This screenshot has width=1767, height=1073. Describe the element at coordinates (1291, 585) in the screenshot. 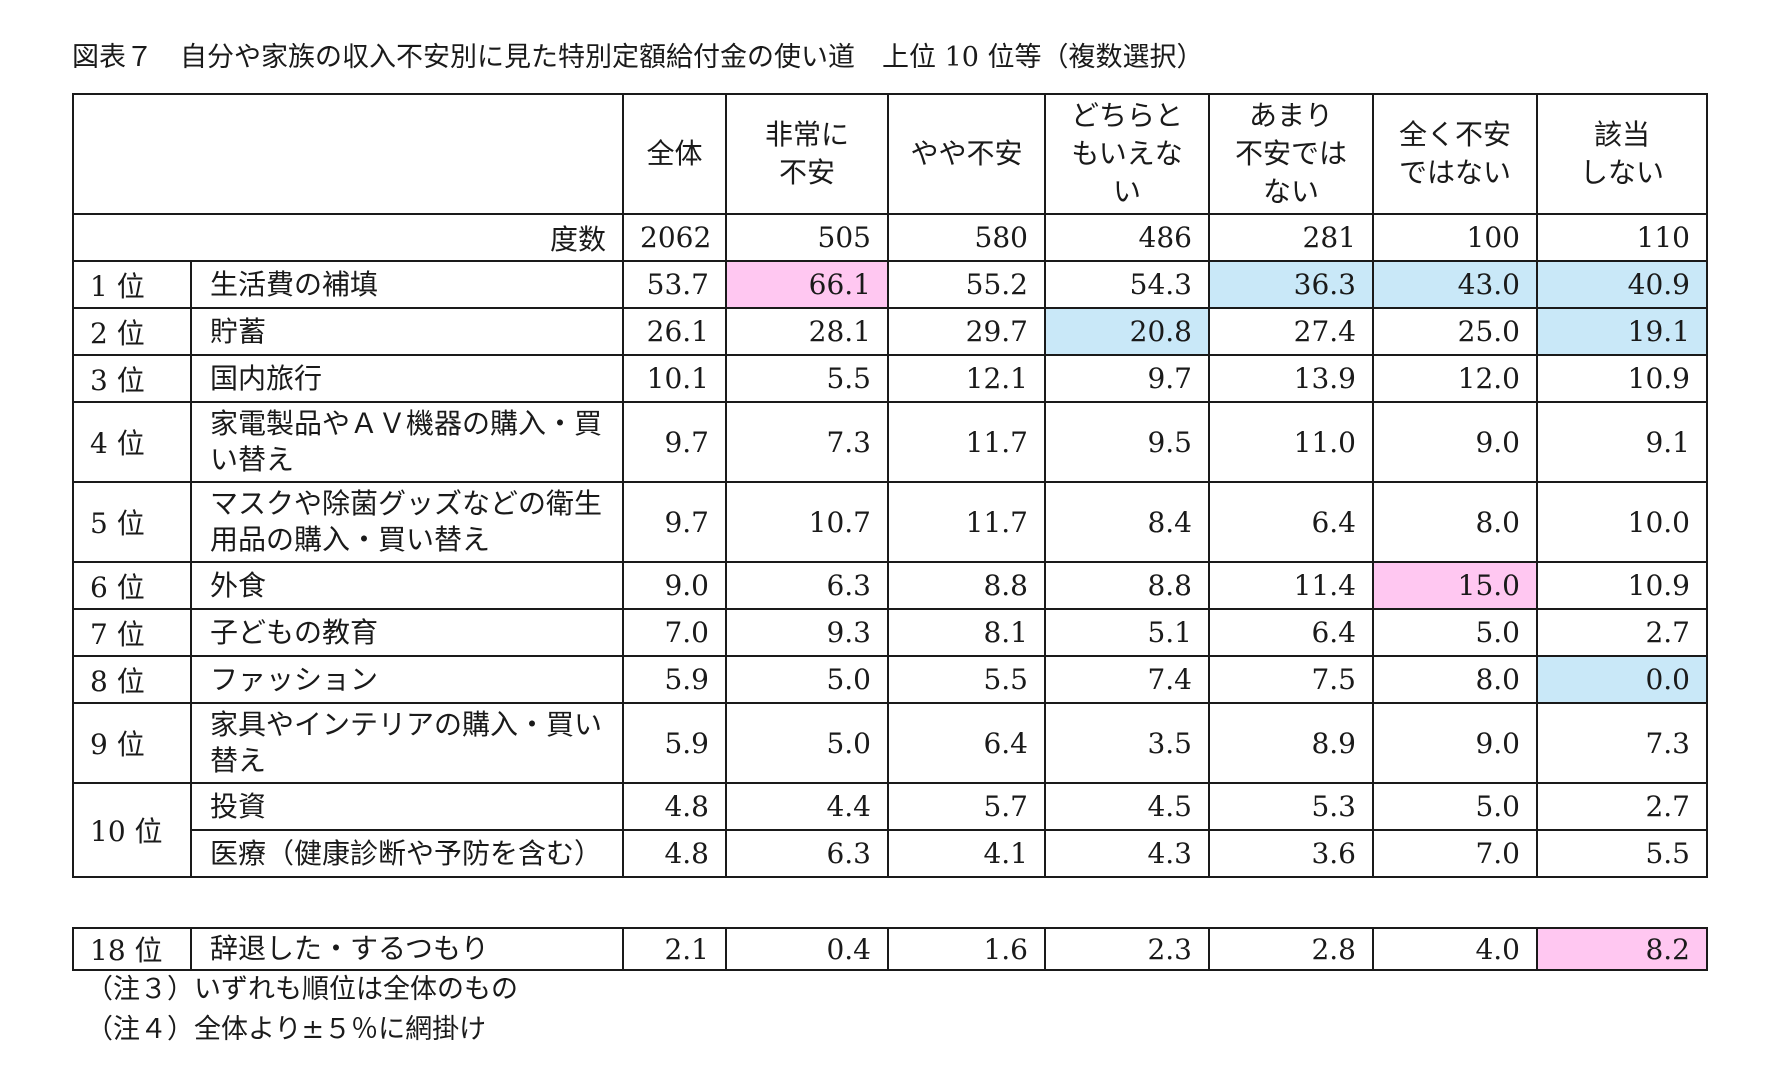

I see `value-cell: 11.4` at that location.